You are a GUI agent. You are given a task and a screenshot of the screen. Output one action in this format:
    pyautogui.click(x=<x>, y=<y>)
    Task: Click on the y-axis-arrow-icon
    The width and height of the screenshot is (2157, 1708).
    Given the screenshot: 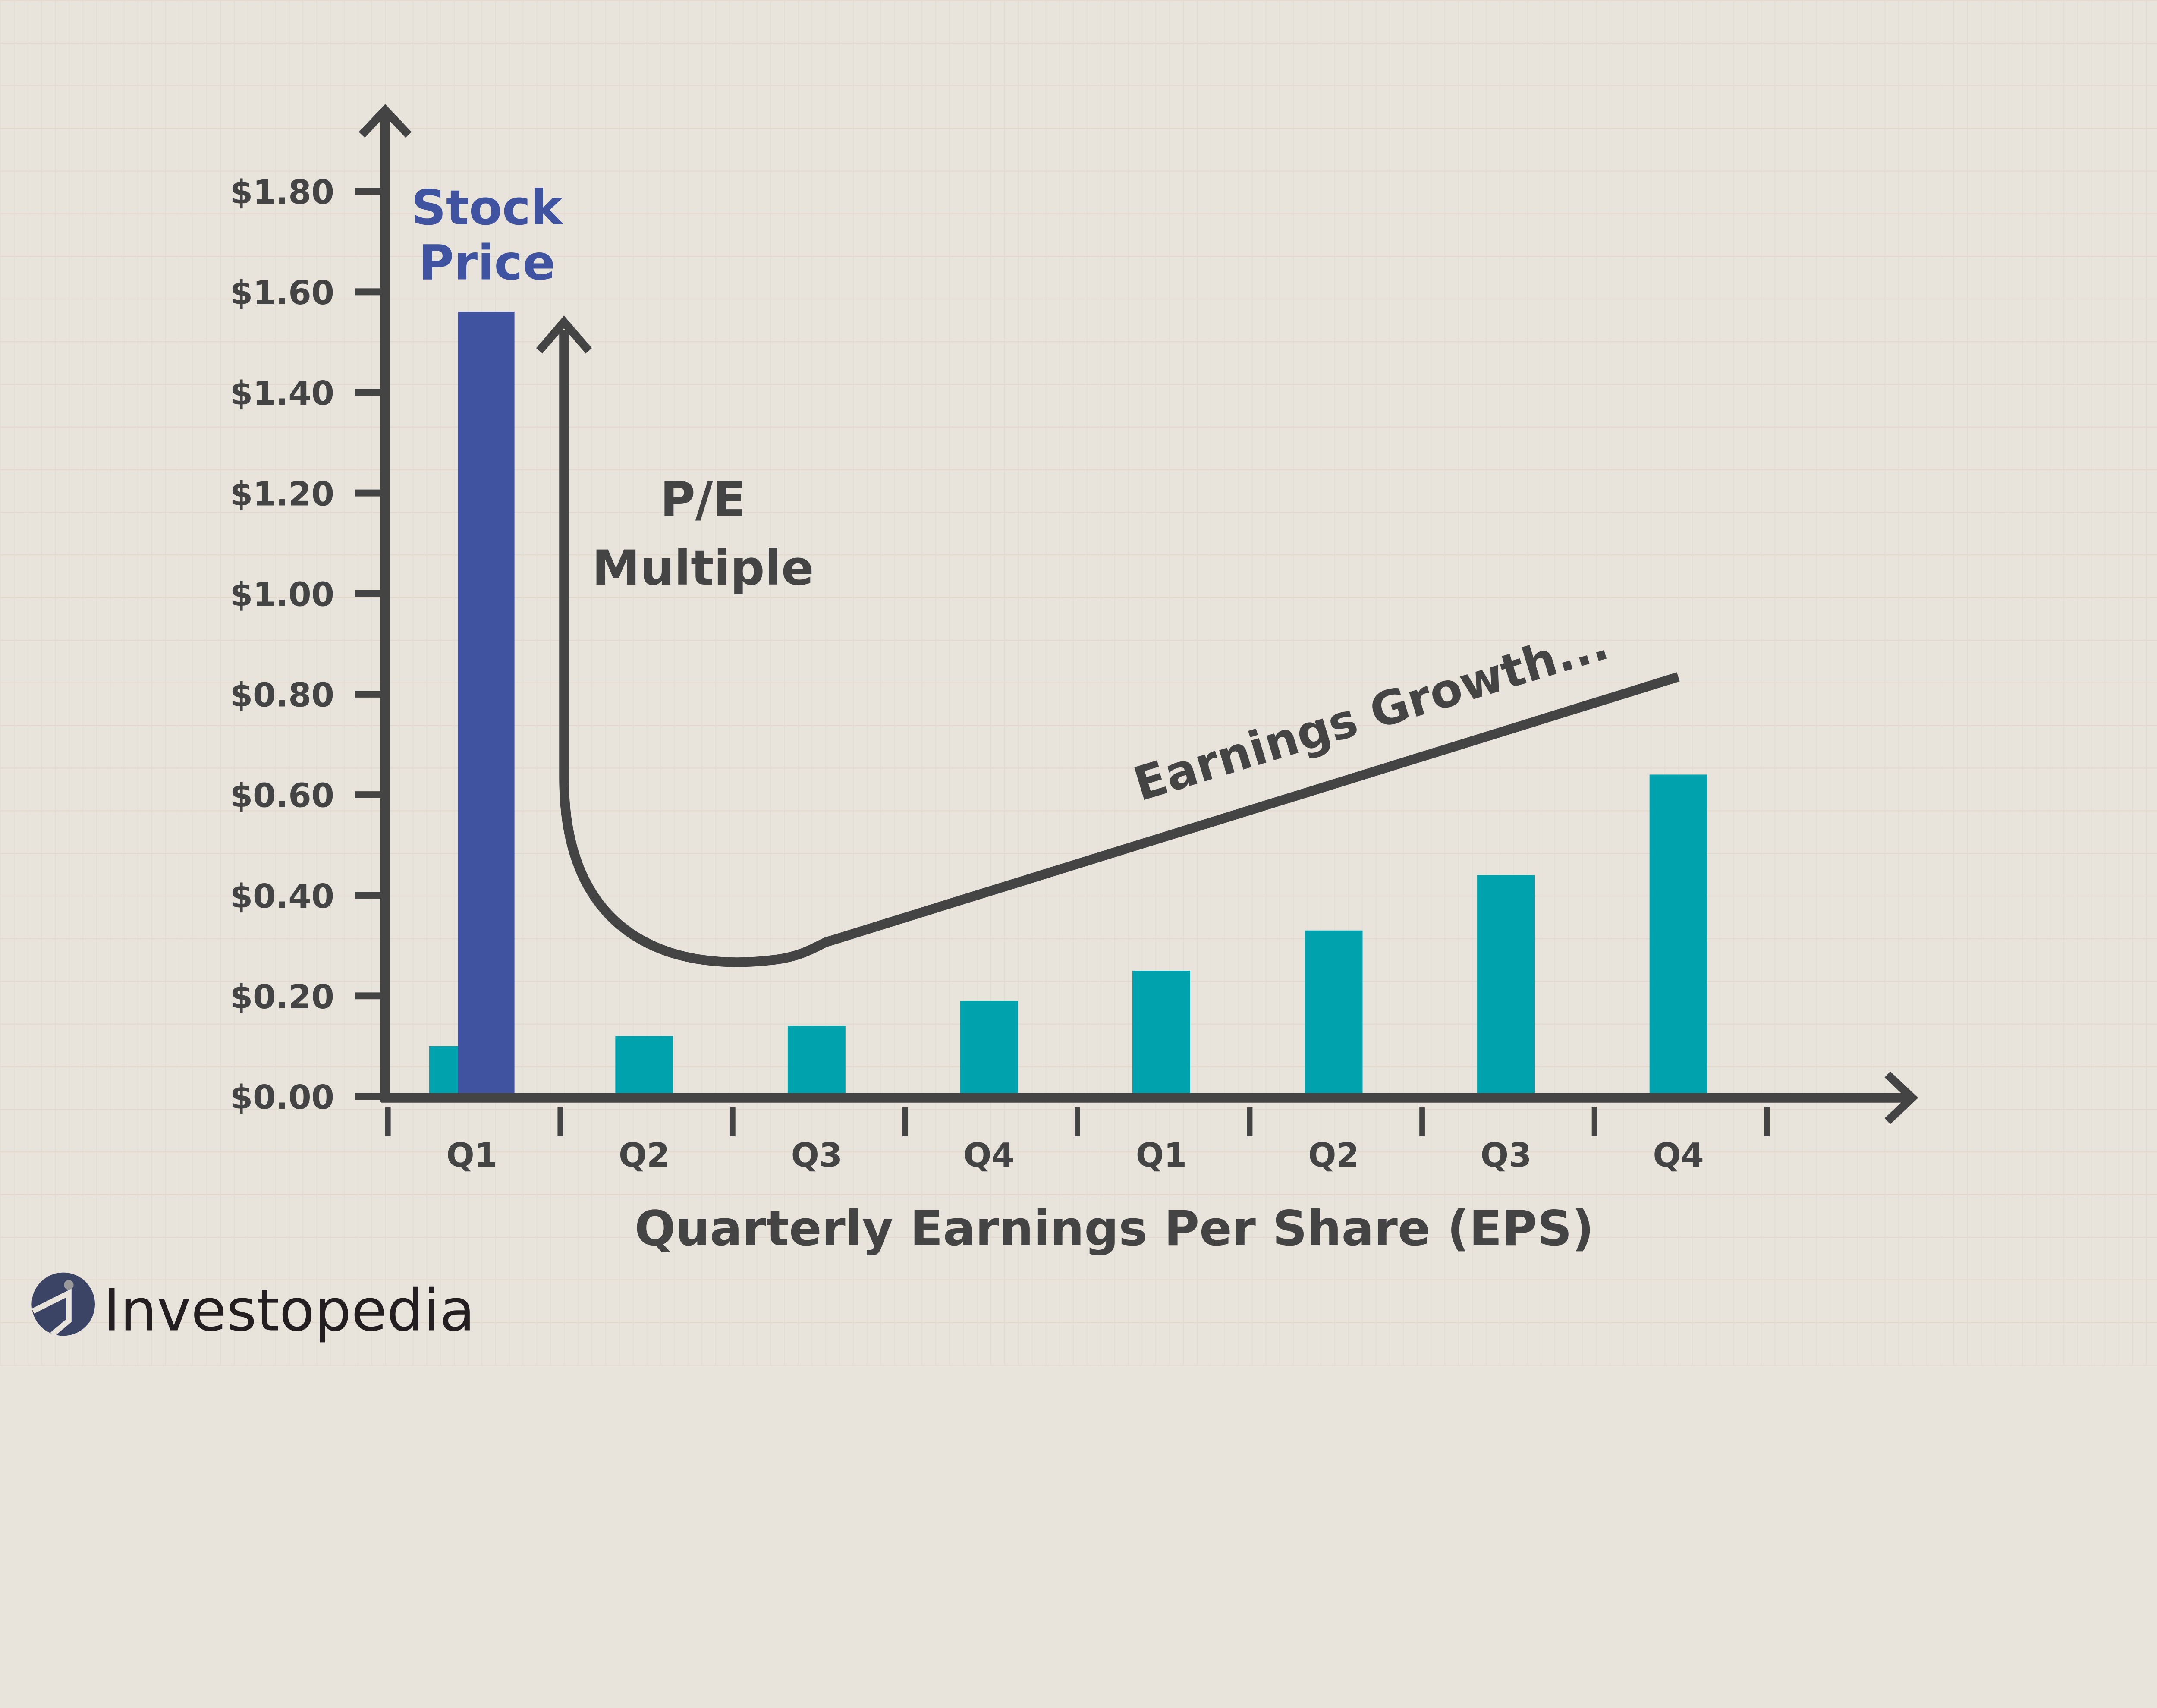 What is the action you would take?
    pyautogui.click(x=385, y=121)
    